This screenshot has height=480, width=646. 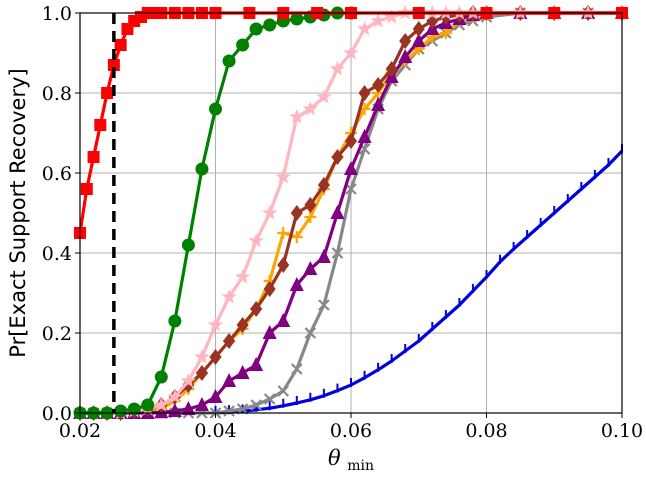 I want to click on y-tick-label-2: 0.4, so click(x=57, y=254).